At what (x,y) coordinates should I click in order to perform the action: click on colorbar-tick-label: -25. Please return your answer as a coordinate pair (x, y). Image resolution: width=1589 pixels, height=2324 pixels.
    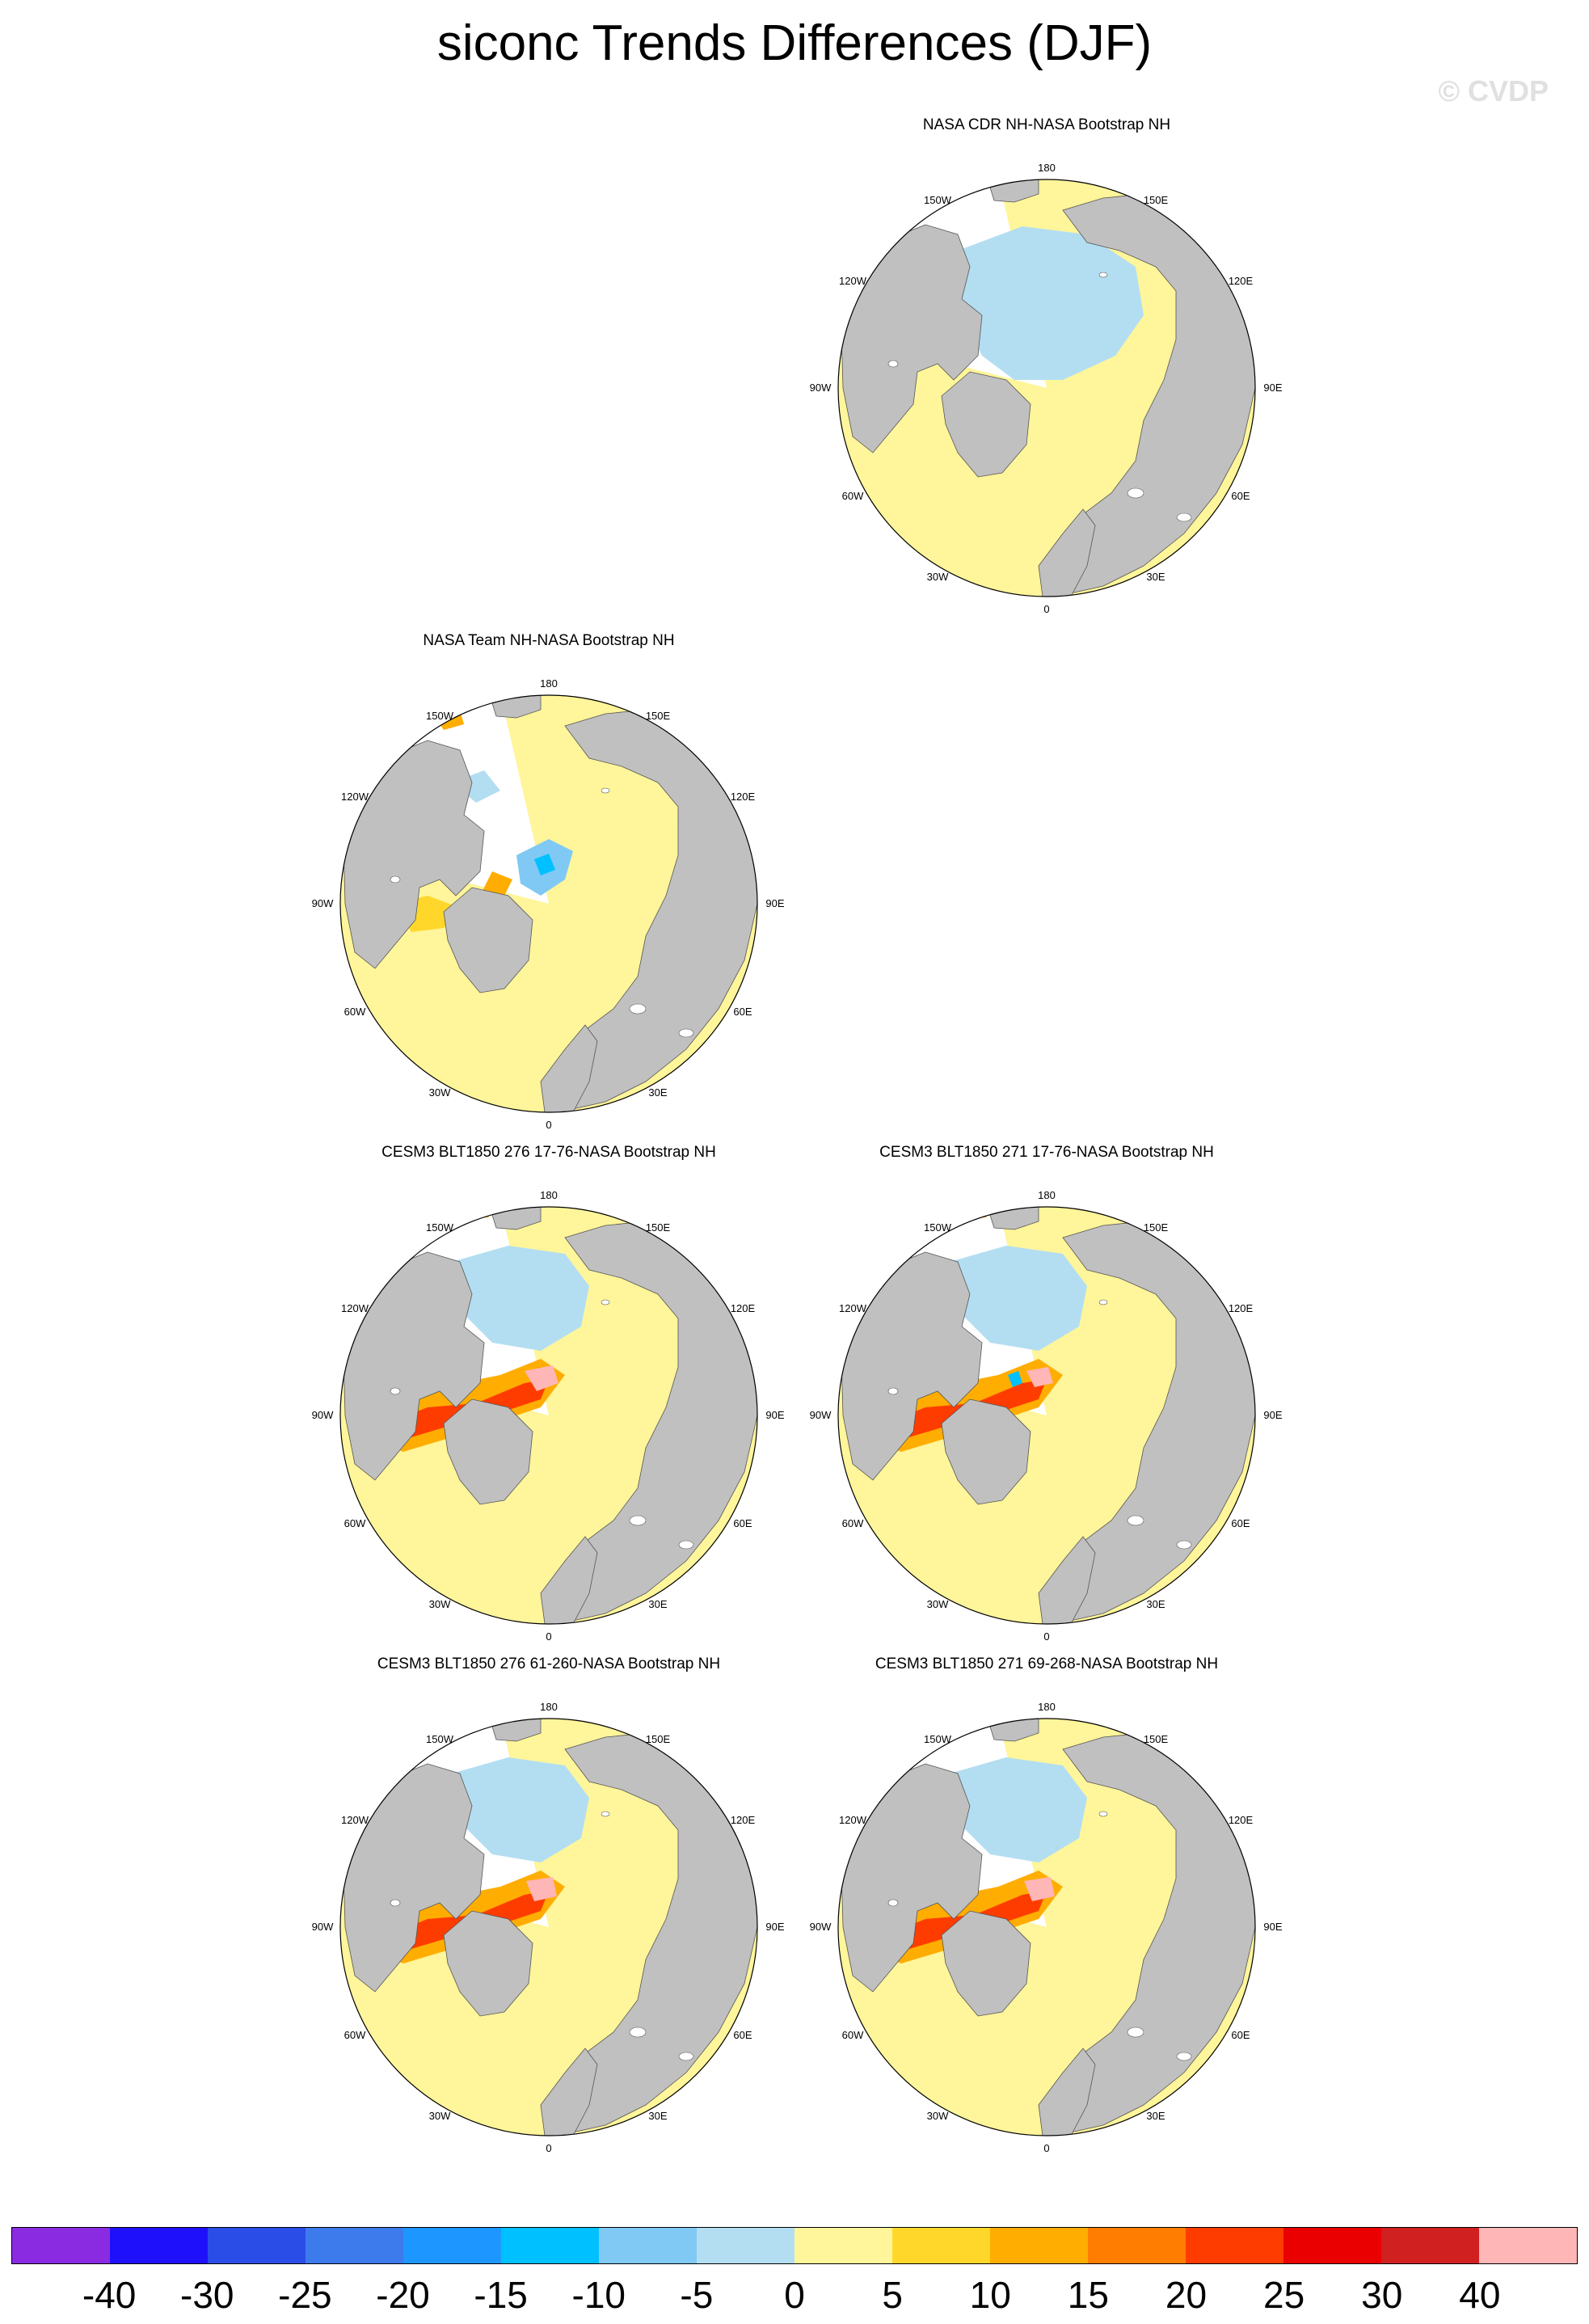
    Looking at the image, I should click on (305, 2295).